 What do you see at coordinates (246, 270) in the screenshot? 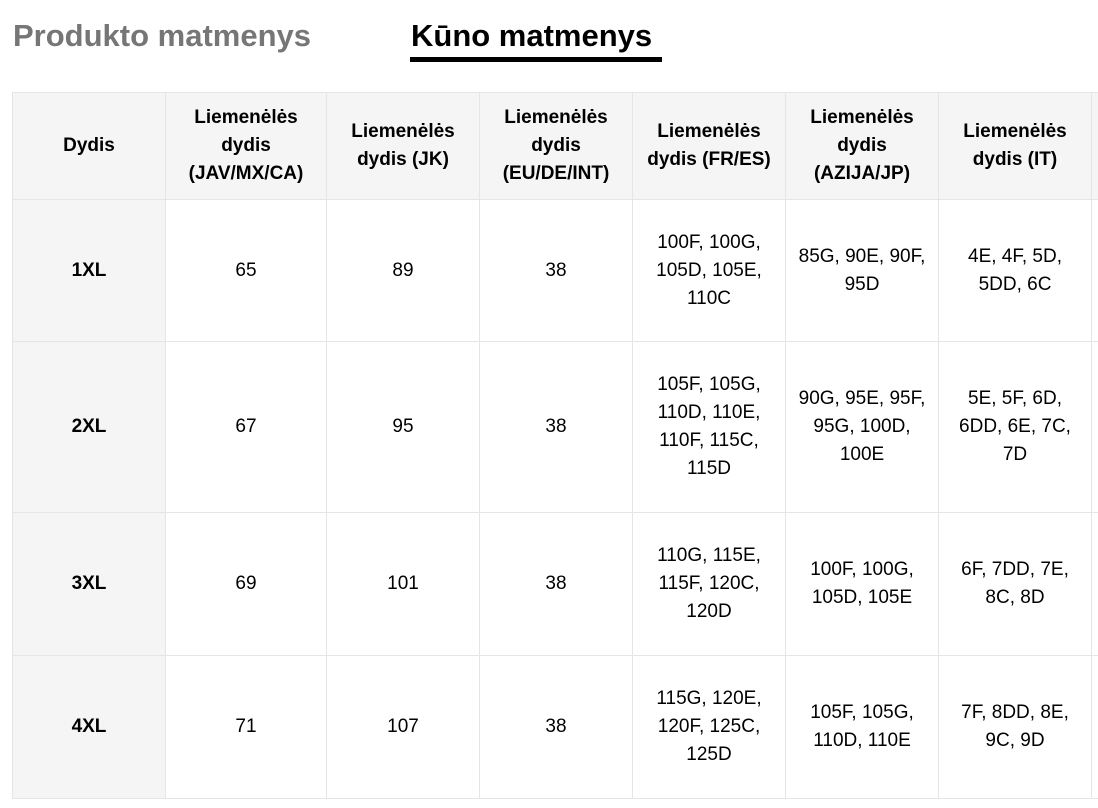
I see `table-cell: 65` at bounding box center [246, 270].